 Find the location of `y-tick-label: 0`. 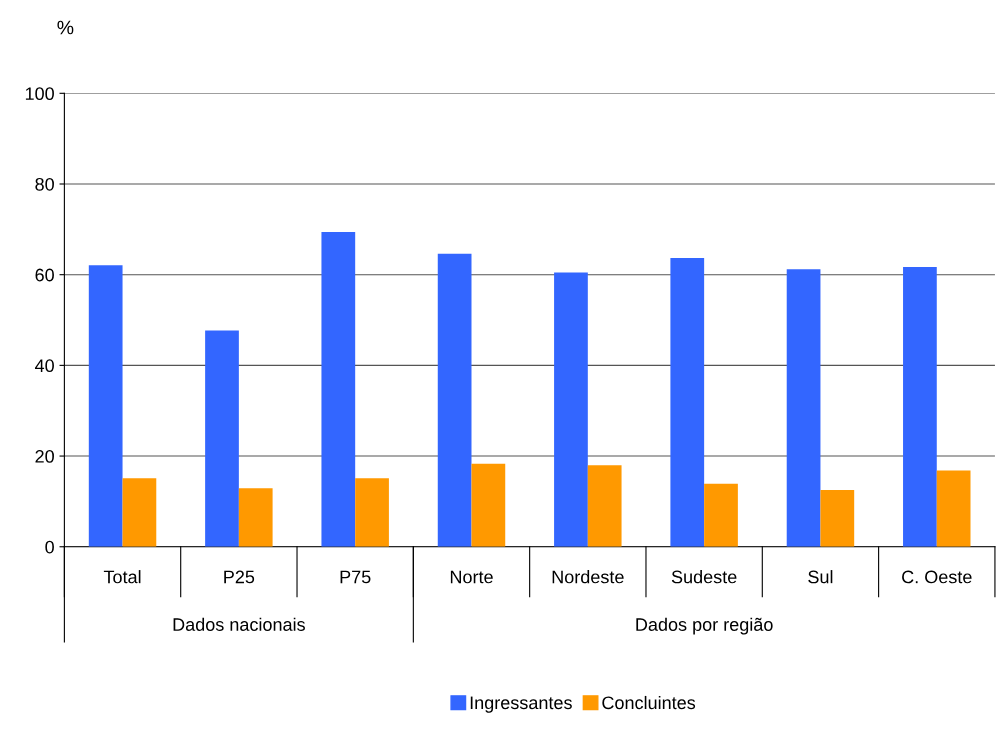

y-tick-label: 0 is located at coordinates (49, 547).